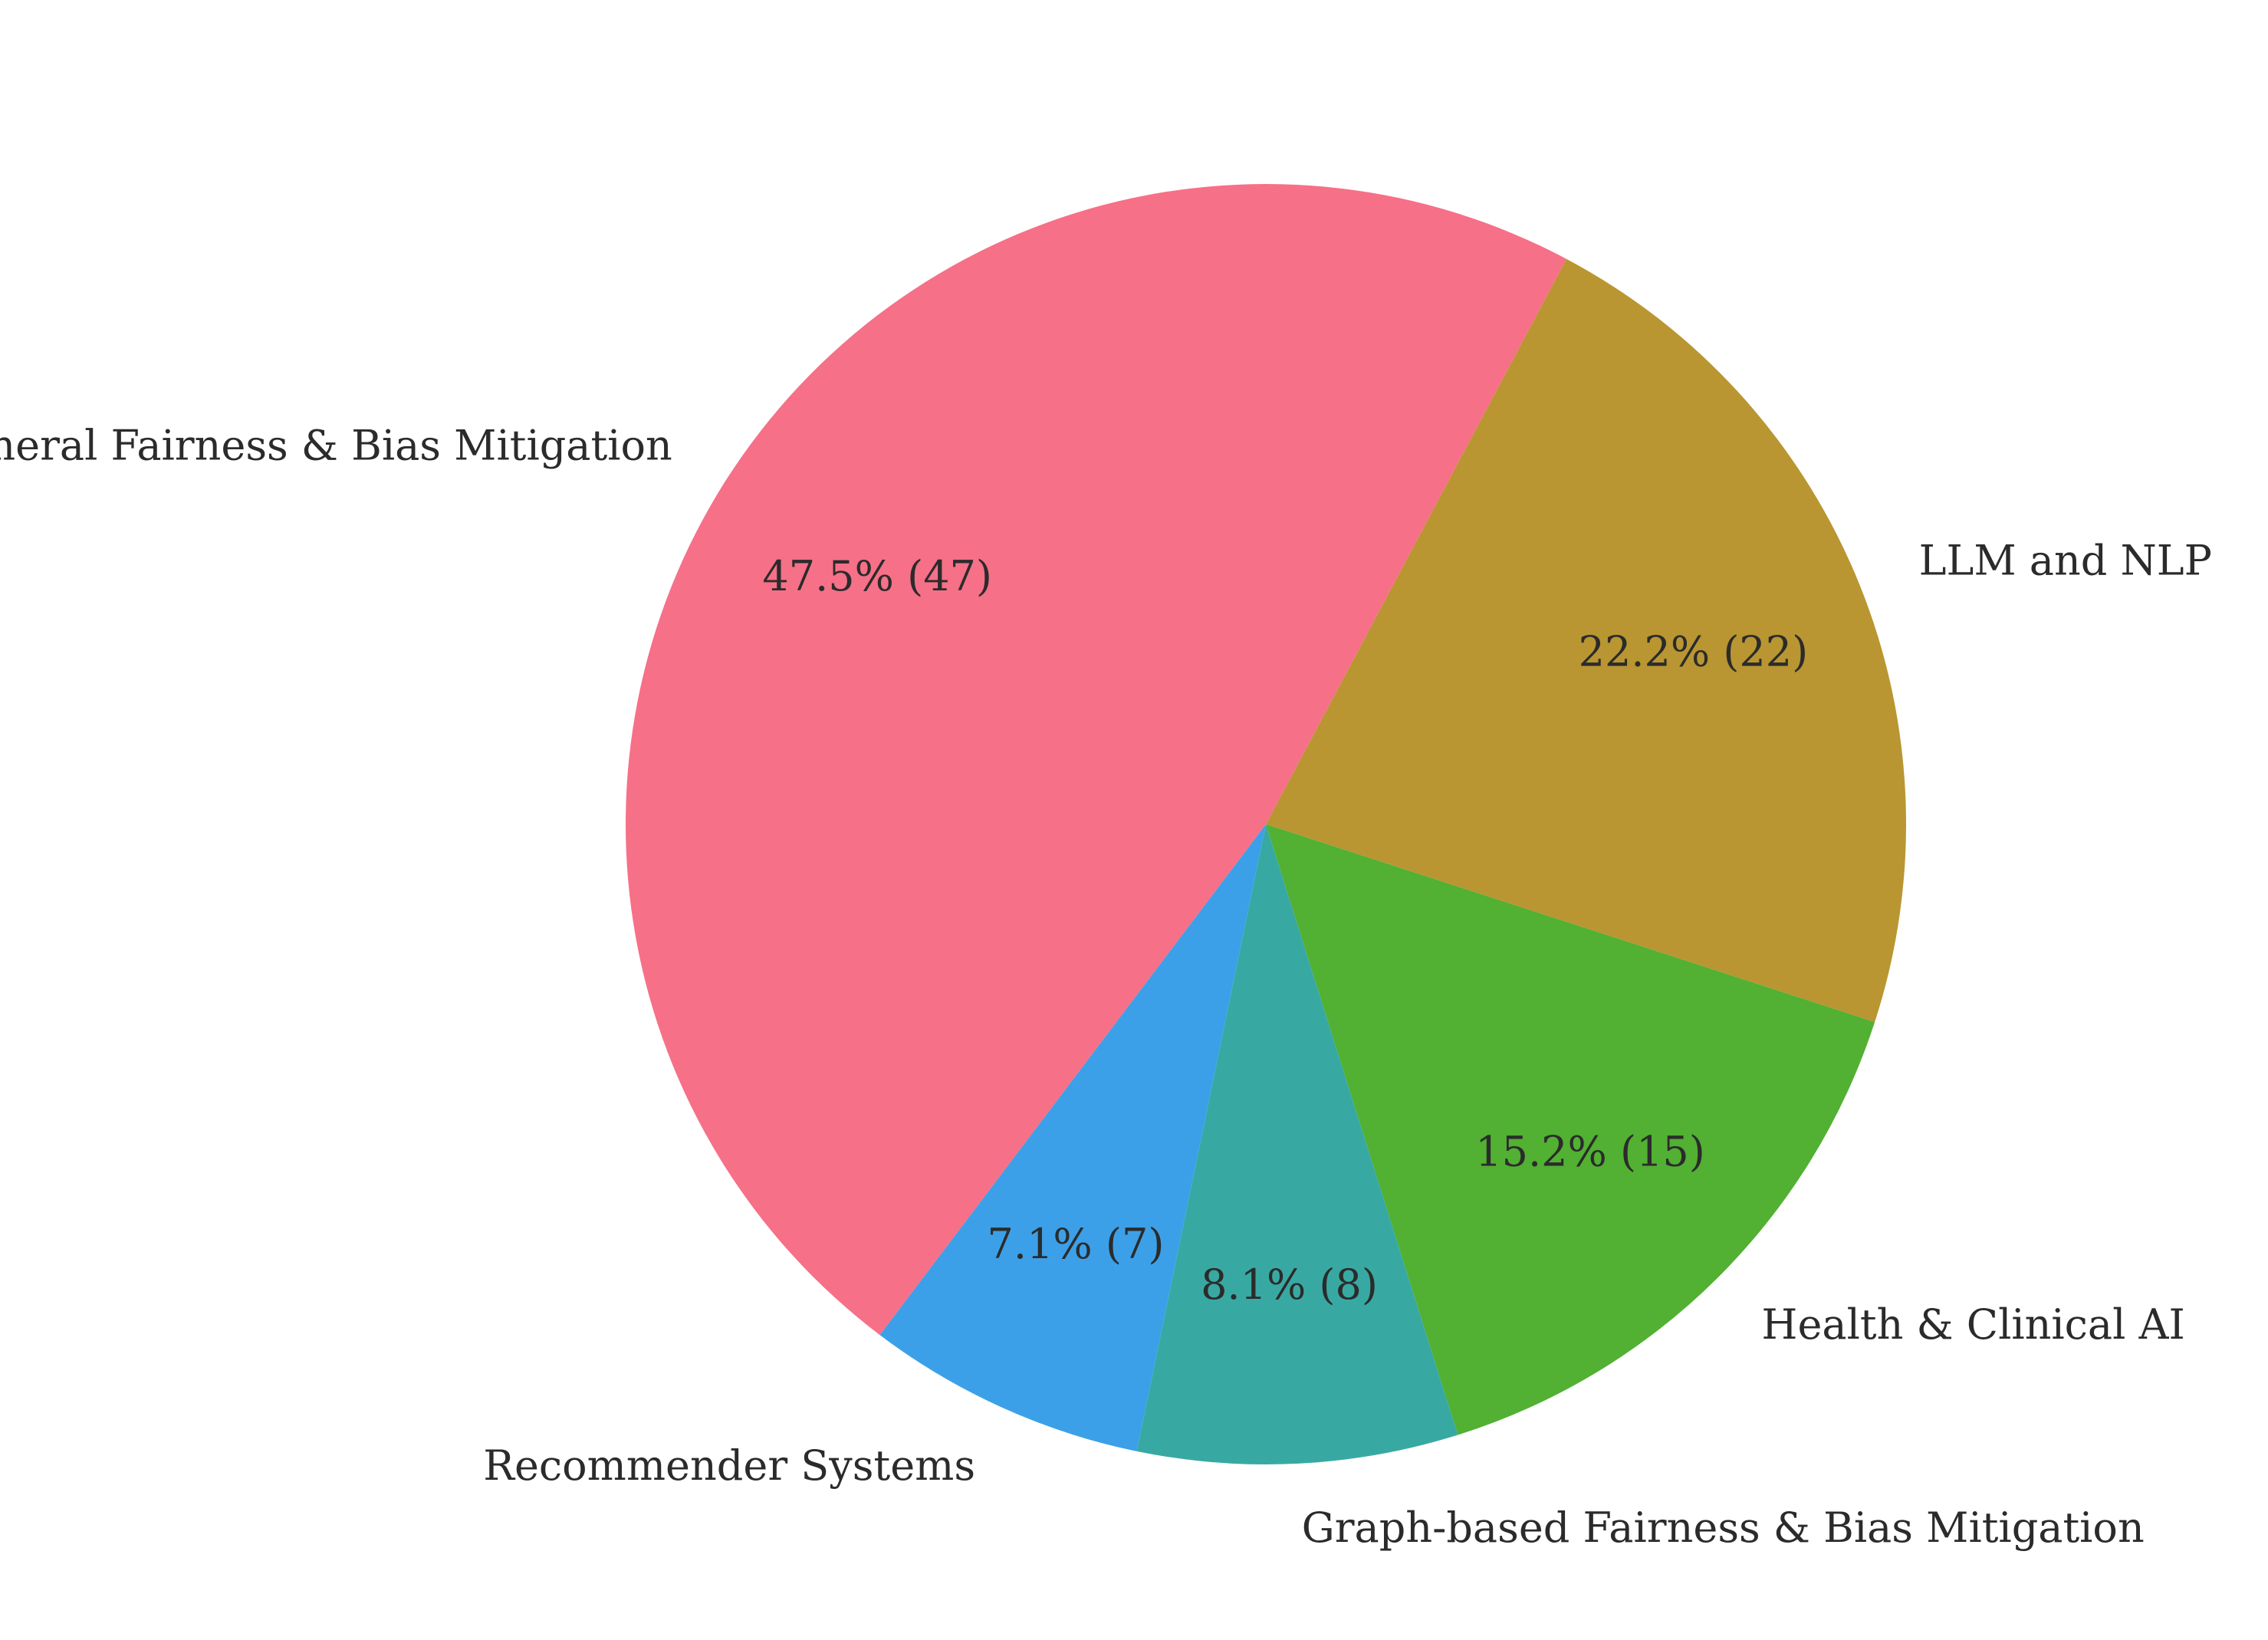 Image resolution: width=2268 pixels, height=1640 pixels. I want to click on slice-category-label: LLM and NLP, so click(2065, 560).